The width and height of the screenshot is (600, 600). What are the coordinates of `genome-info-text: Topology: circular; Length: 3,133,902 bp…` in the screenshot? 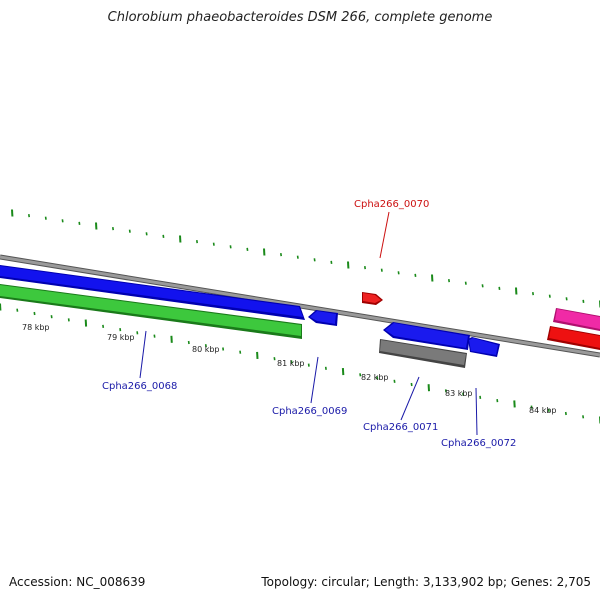 It's located at (426, 582).